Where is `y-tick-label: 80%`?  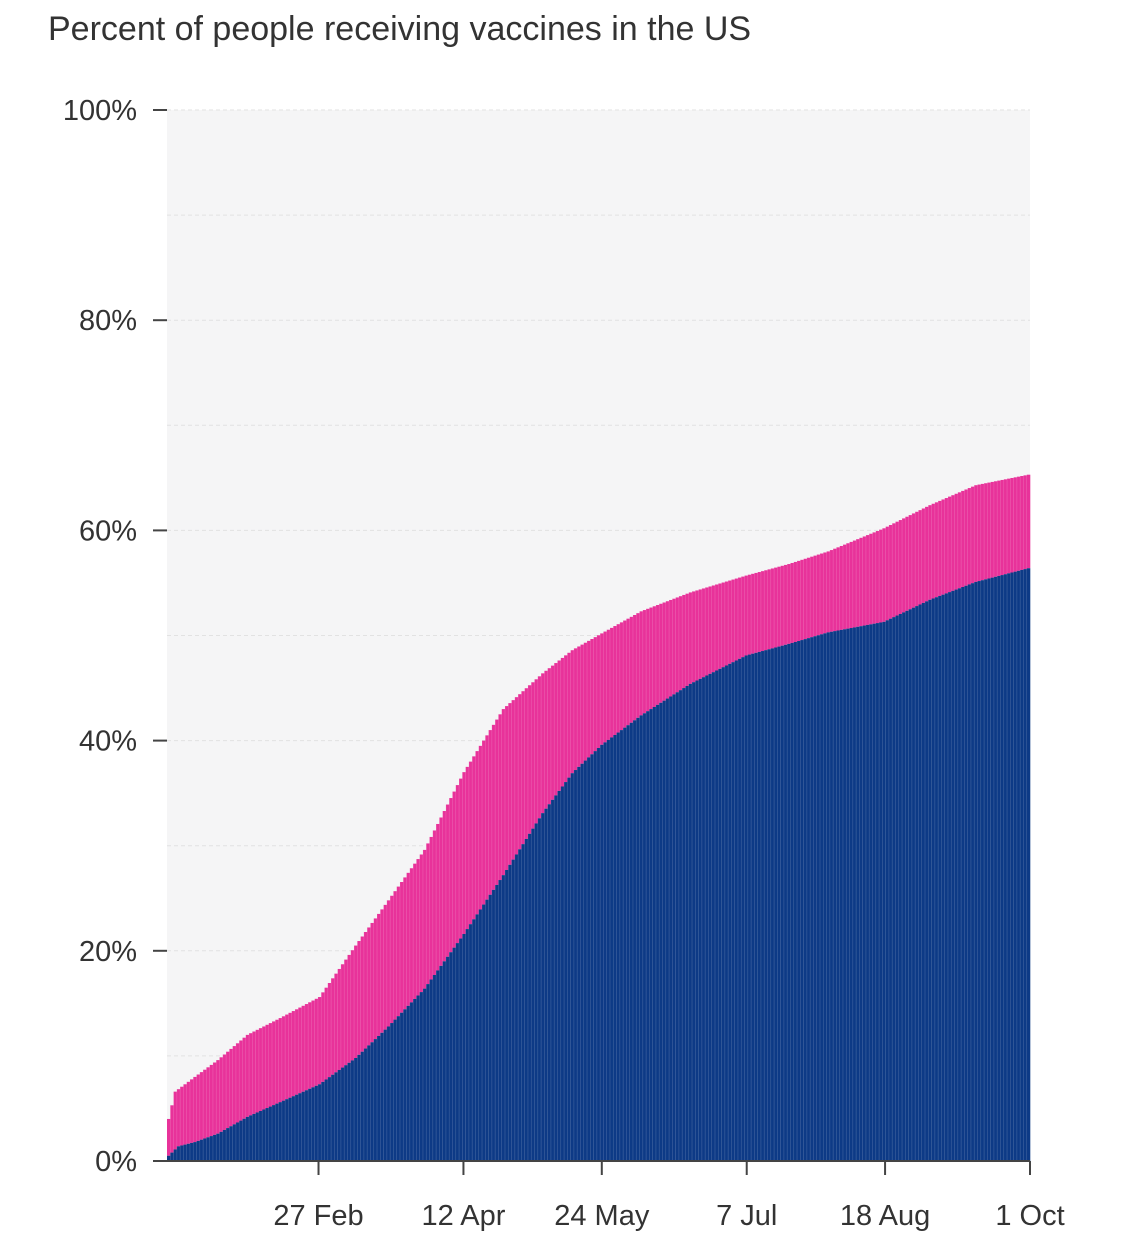 y-tick-label: 80% is located at coordinates (108, 321).